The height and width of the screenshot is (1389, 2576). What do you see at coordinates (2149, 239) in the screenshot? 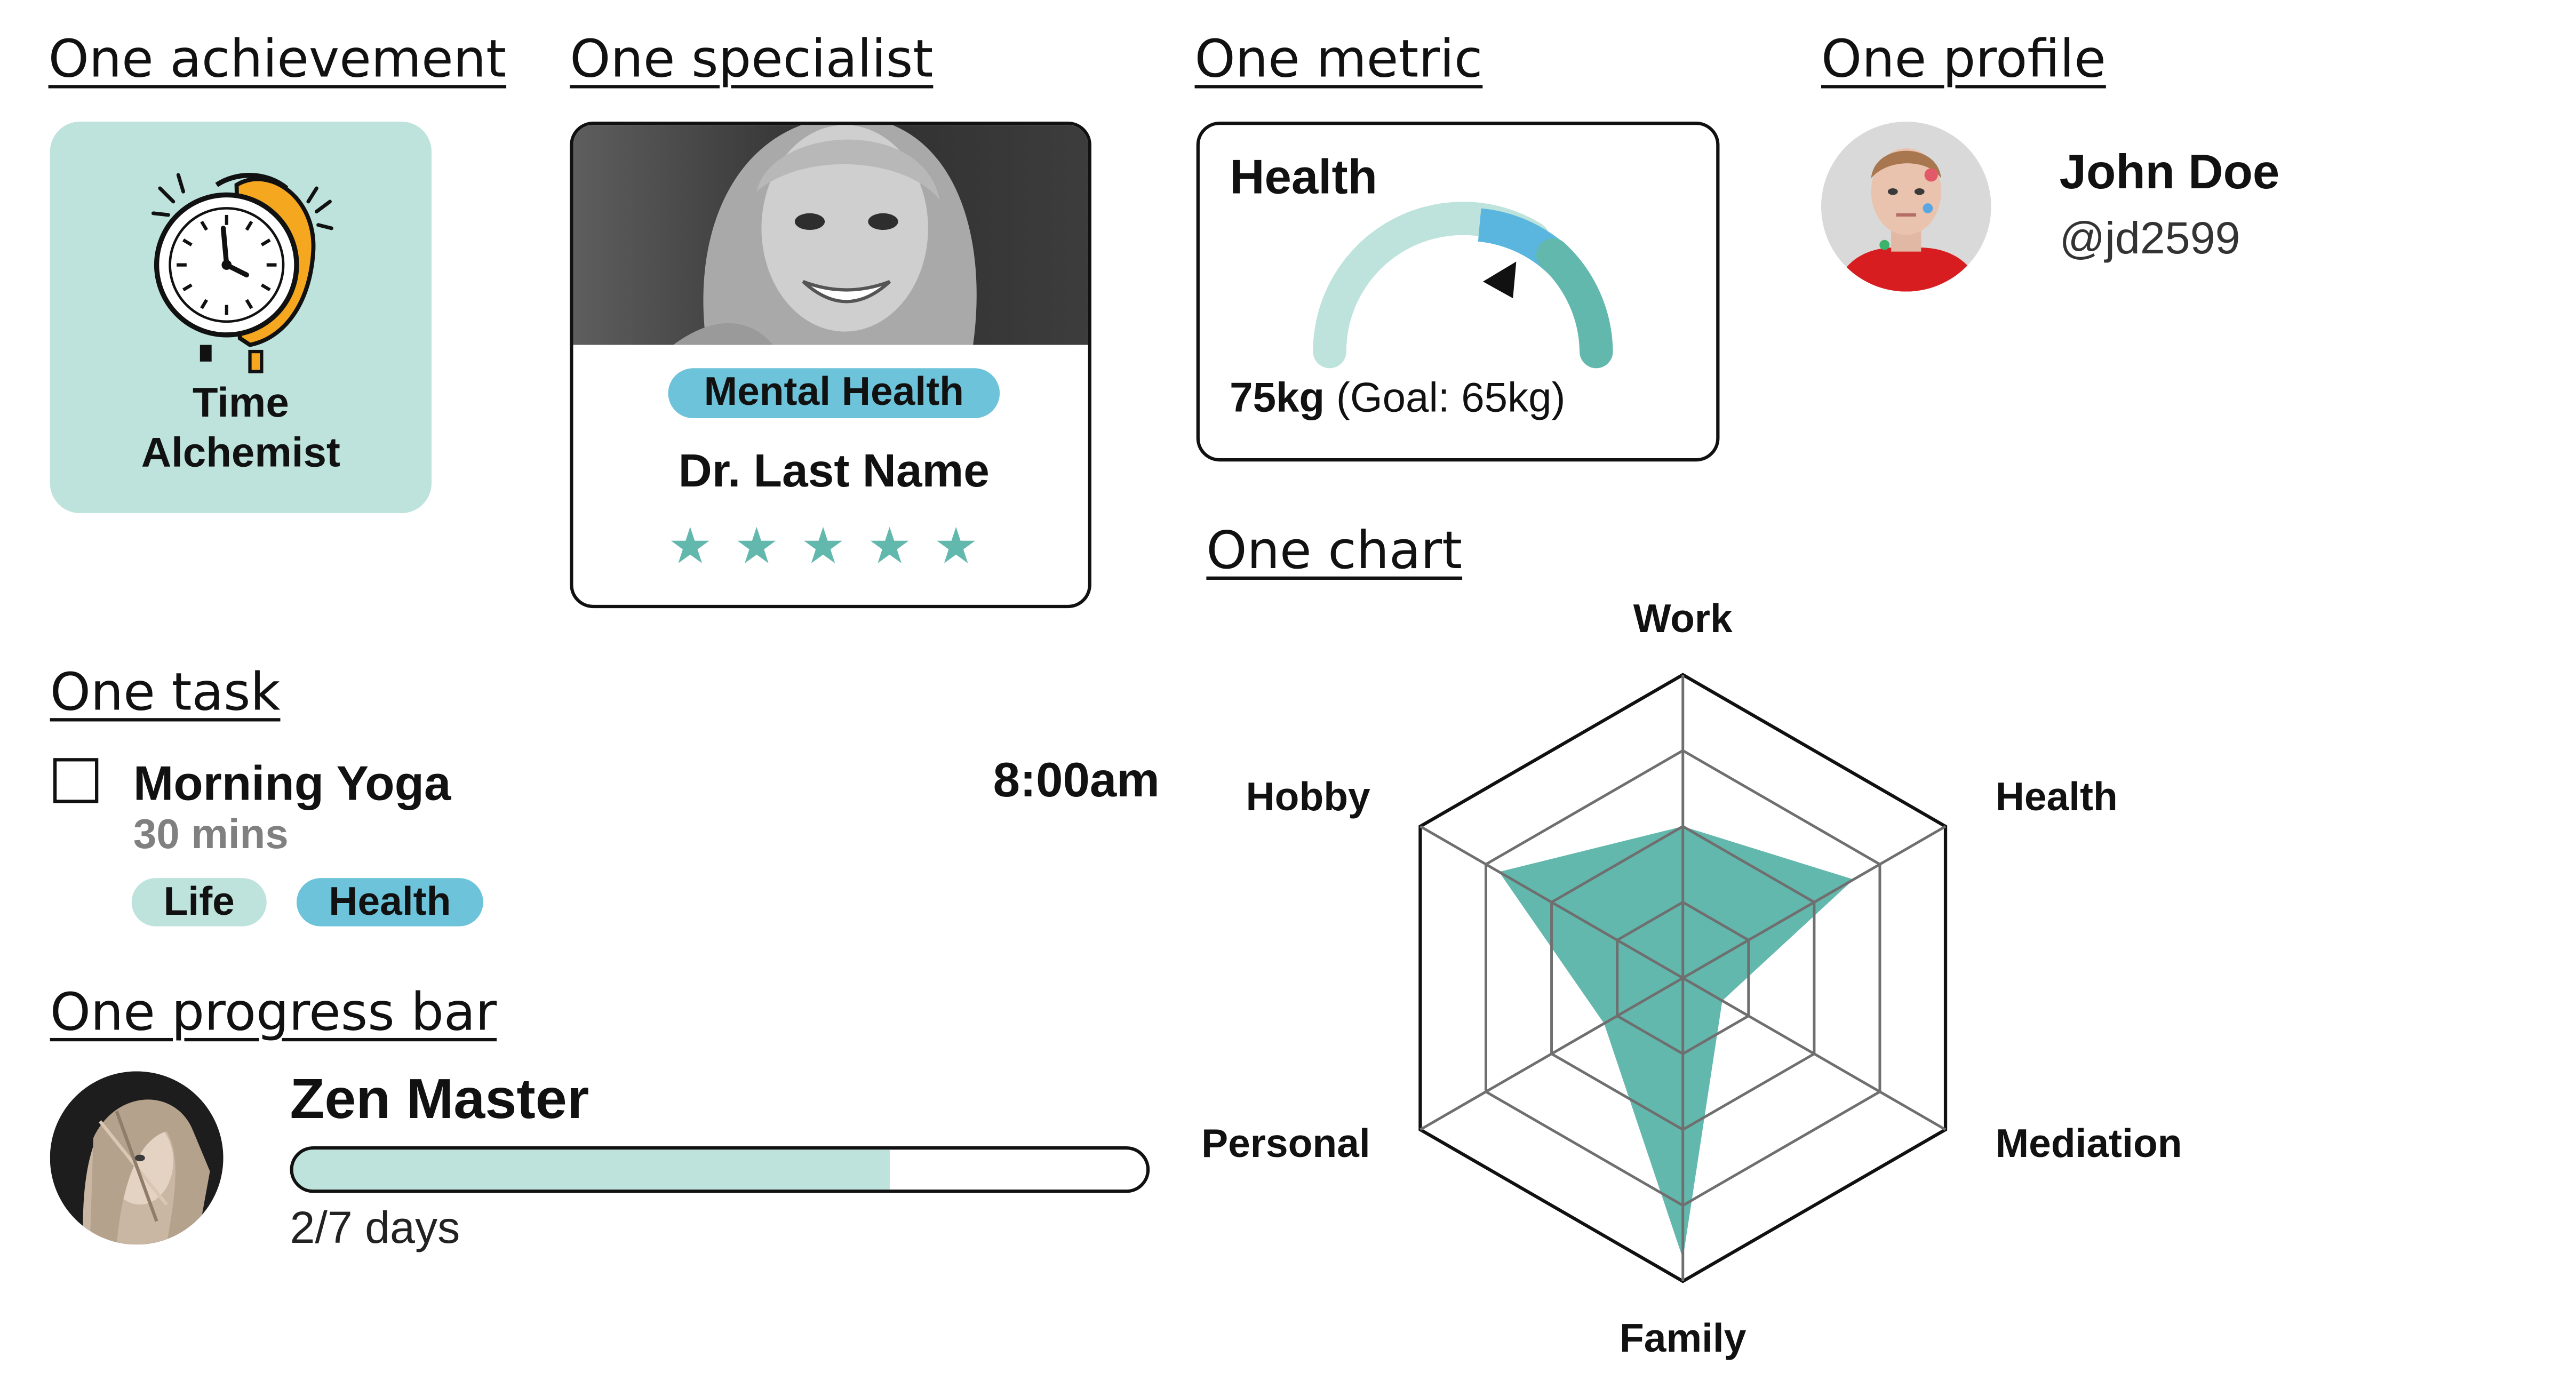
I see `profile-handle: @jd2599` at bounding box center [2149, 239].